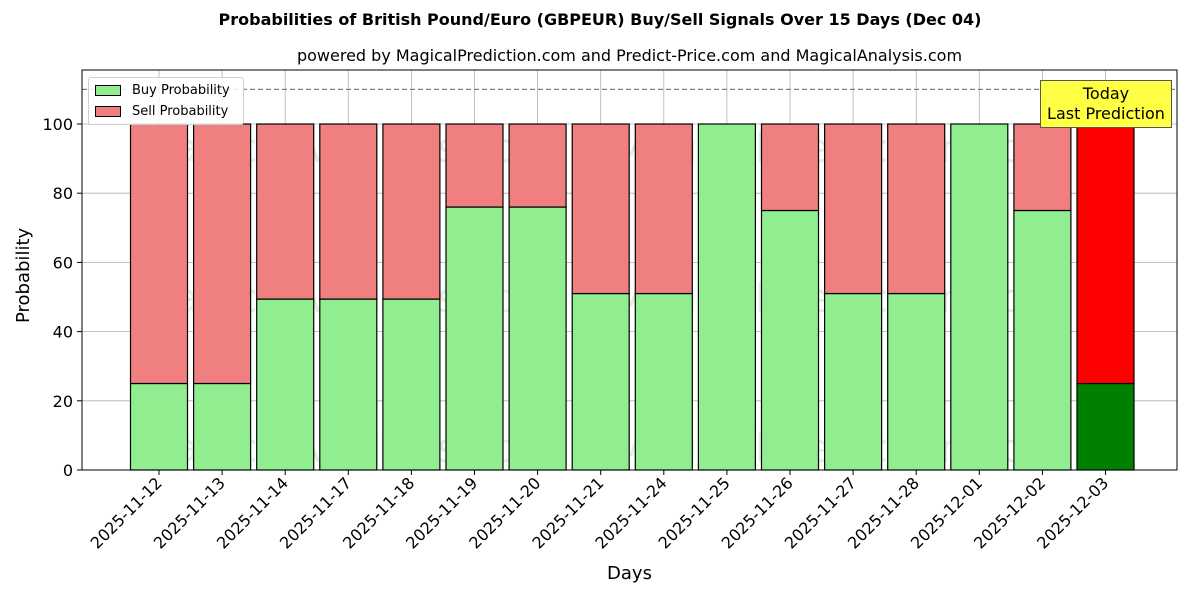 The height and width of the screenshot is (600, 1200). I want to click on legend-item-buy: Buy Probability, so click(162, 90).